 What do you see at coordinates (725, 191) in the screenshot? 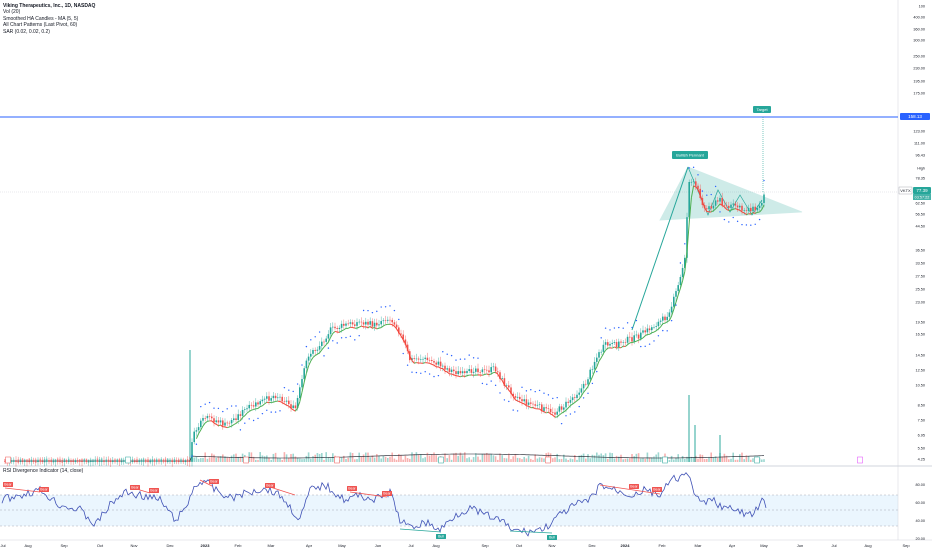
I see `pennant-zigzag` at bounding box center [725, 191].